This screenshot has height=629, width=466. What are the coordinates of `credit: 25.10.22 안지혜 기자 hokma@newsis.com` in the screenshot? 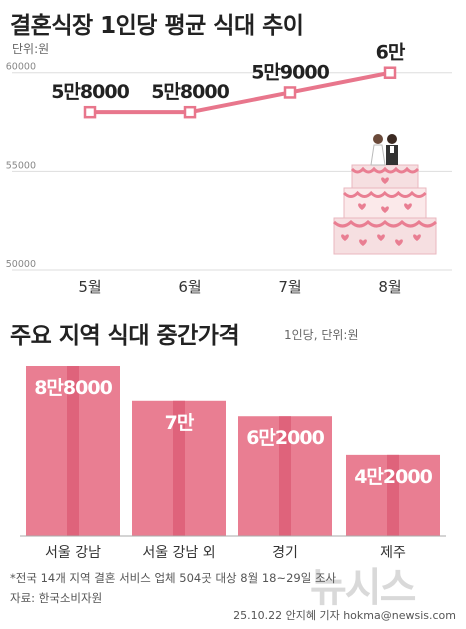 It's located at (344, 615).